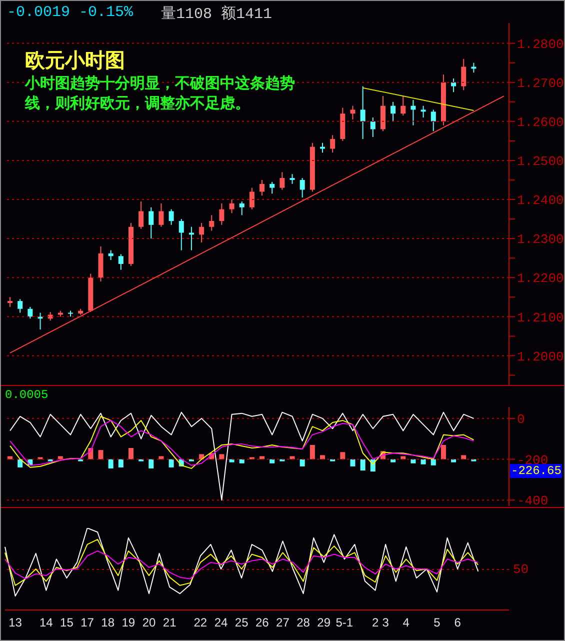  I want to click on x-tick-label: 14, so click(46, 623).